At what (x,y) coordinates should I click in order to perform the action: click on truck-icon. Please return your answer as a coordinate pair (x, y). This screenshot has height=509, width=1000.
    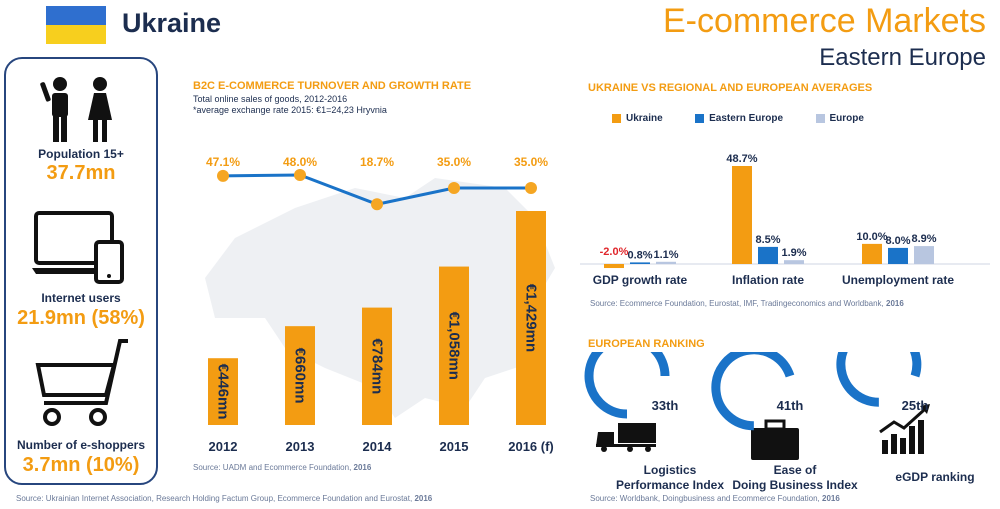
    Looking at the image, I should click on (626, 437).